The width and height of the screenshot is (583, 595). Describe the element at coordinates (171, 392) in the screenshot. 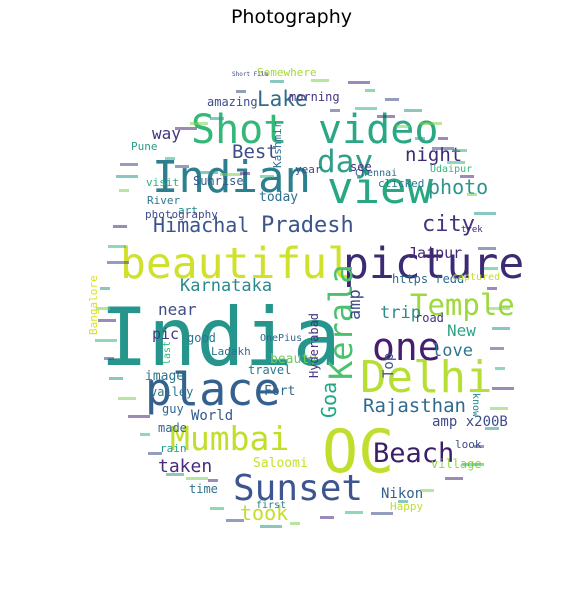

I see `cloud-word: valley` at that location.